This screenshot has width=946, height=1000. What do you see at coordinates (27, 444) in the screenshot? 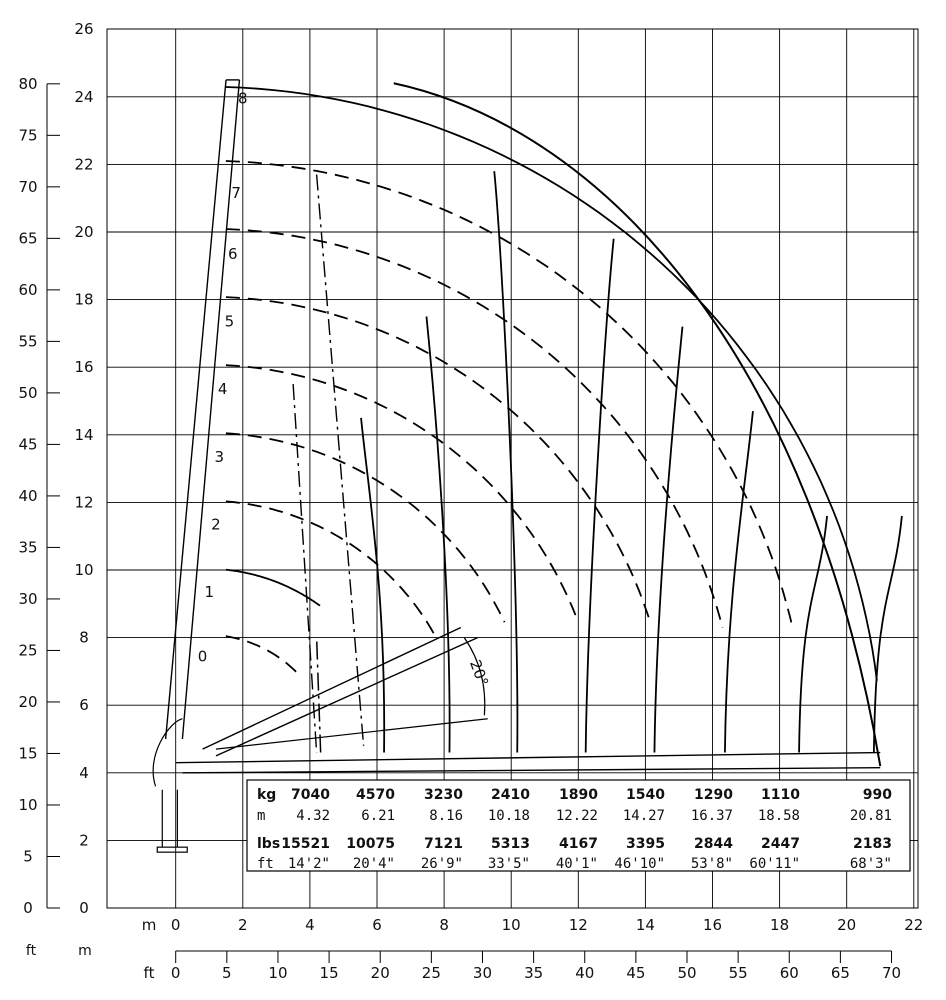
I see `y-tick-label-ft: 45` at bounding box center [27, 444].